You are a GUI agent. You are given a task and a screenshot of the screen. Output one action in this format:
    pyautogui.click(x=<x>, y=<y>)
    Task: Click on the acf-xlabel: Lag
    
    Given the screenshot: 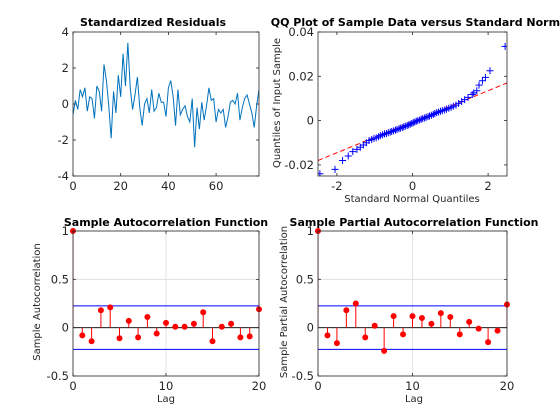 What is the action you would take?
    pyautogui.click(x=166, y=399)
    